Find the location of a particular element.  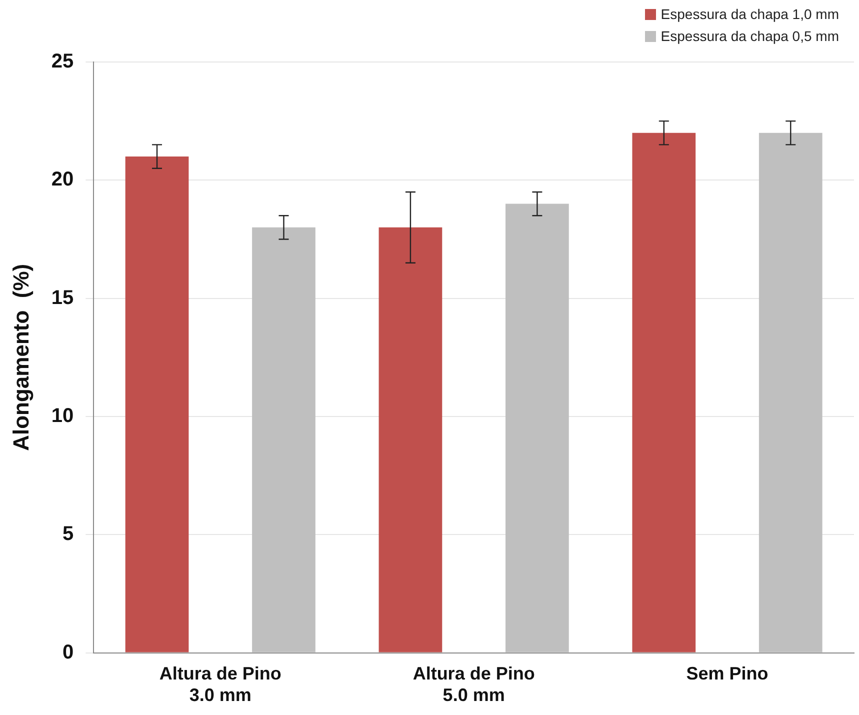

y-tick-label: 0 is located at coordinates (68, 652).